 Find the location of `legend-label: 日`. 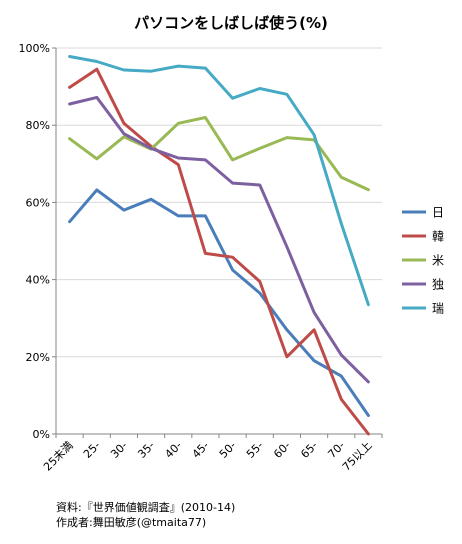

legend-label: 日 is located at coordinates (438, 213).